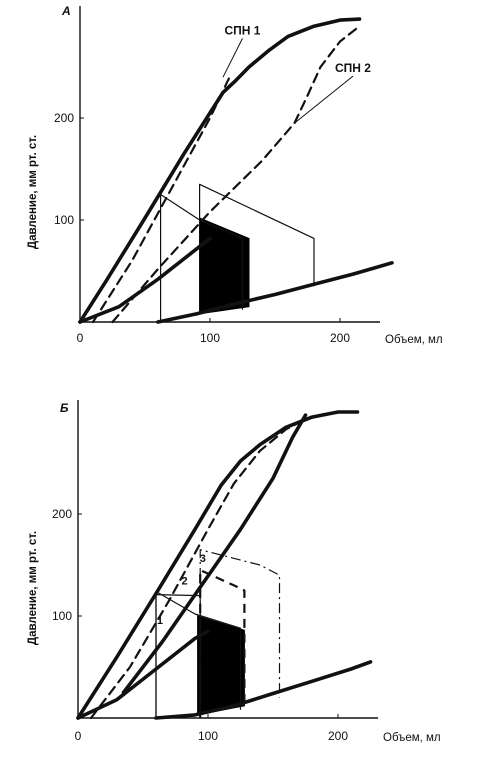 The width and height of the screenshot is (499, 760). I want to click on series-line-espvr-c, so click(214, 554).